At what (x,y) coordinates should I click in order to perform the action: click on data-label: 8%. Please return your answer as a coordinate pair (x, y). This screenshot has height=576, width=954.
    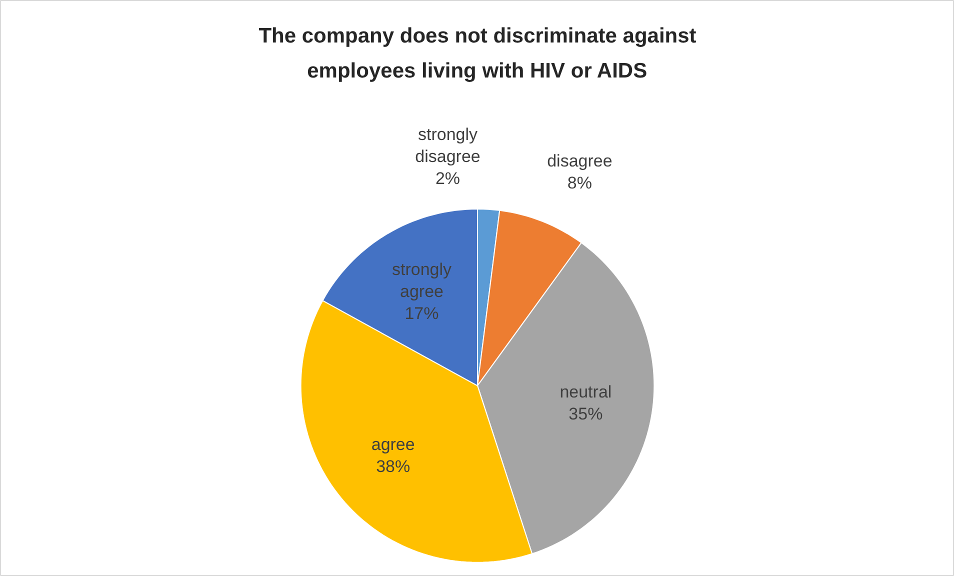
    Looking at the image, I should click on (579, 183).